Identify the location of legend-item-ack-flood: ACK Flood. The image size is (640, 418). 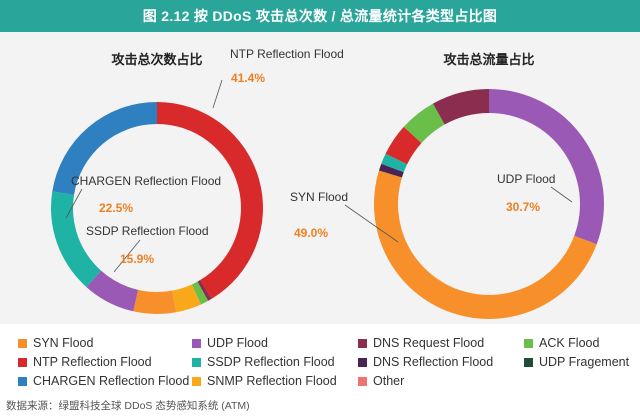
(561, 343).